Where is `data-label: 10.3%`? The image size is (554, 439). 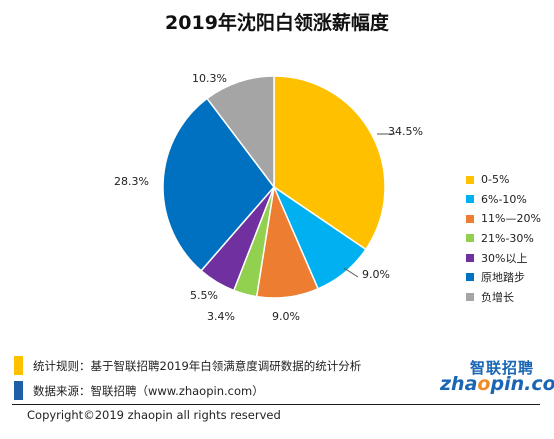
data-label: 10.3% is located at coordinates (209, 78).